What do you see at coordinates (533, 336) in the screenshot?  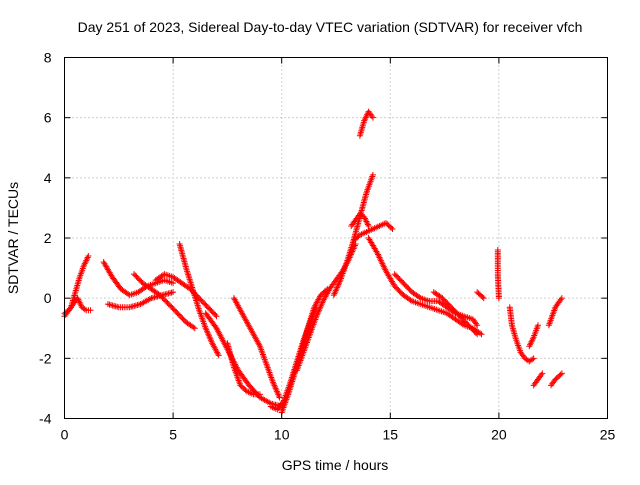 I see `series-arc-x` at bounding box center [533, 336].